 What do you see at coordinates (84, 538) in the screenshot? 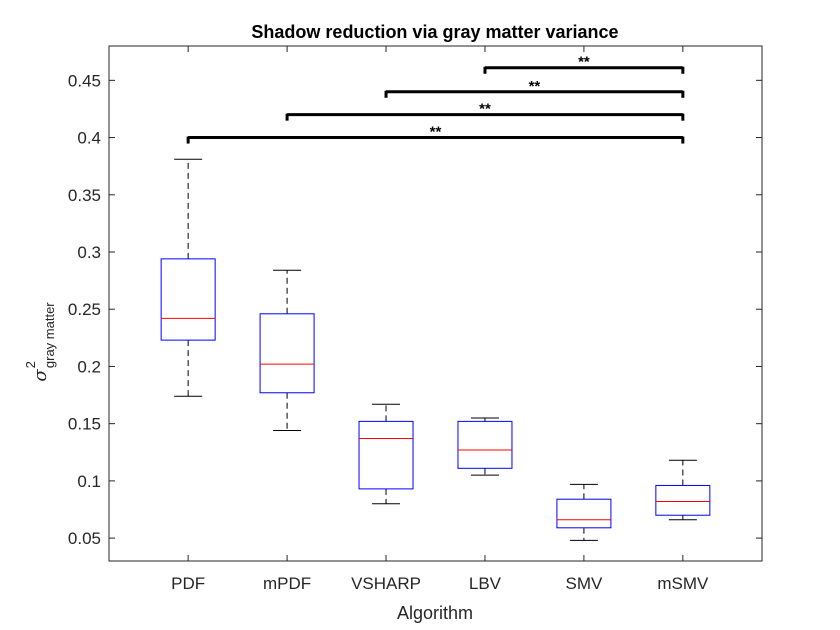
I see `y-tick-label: 0.05` at bounding box center [84, 538].